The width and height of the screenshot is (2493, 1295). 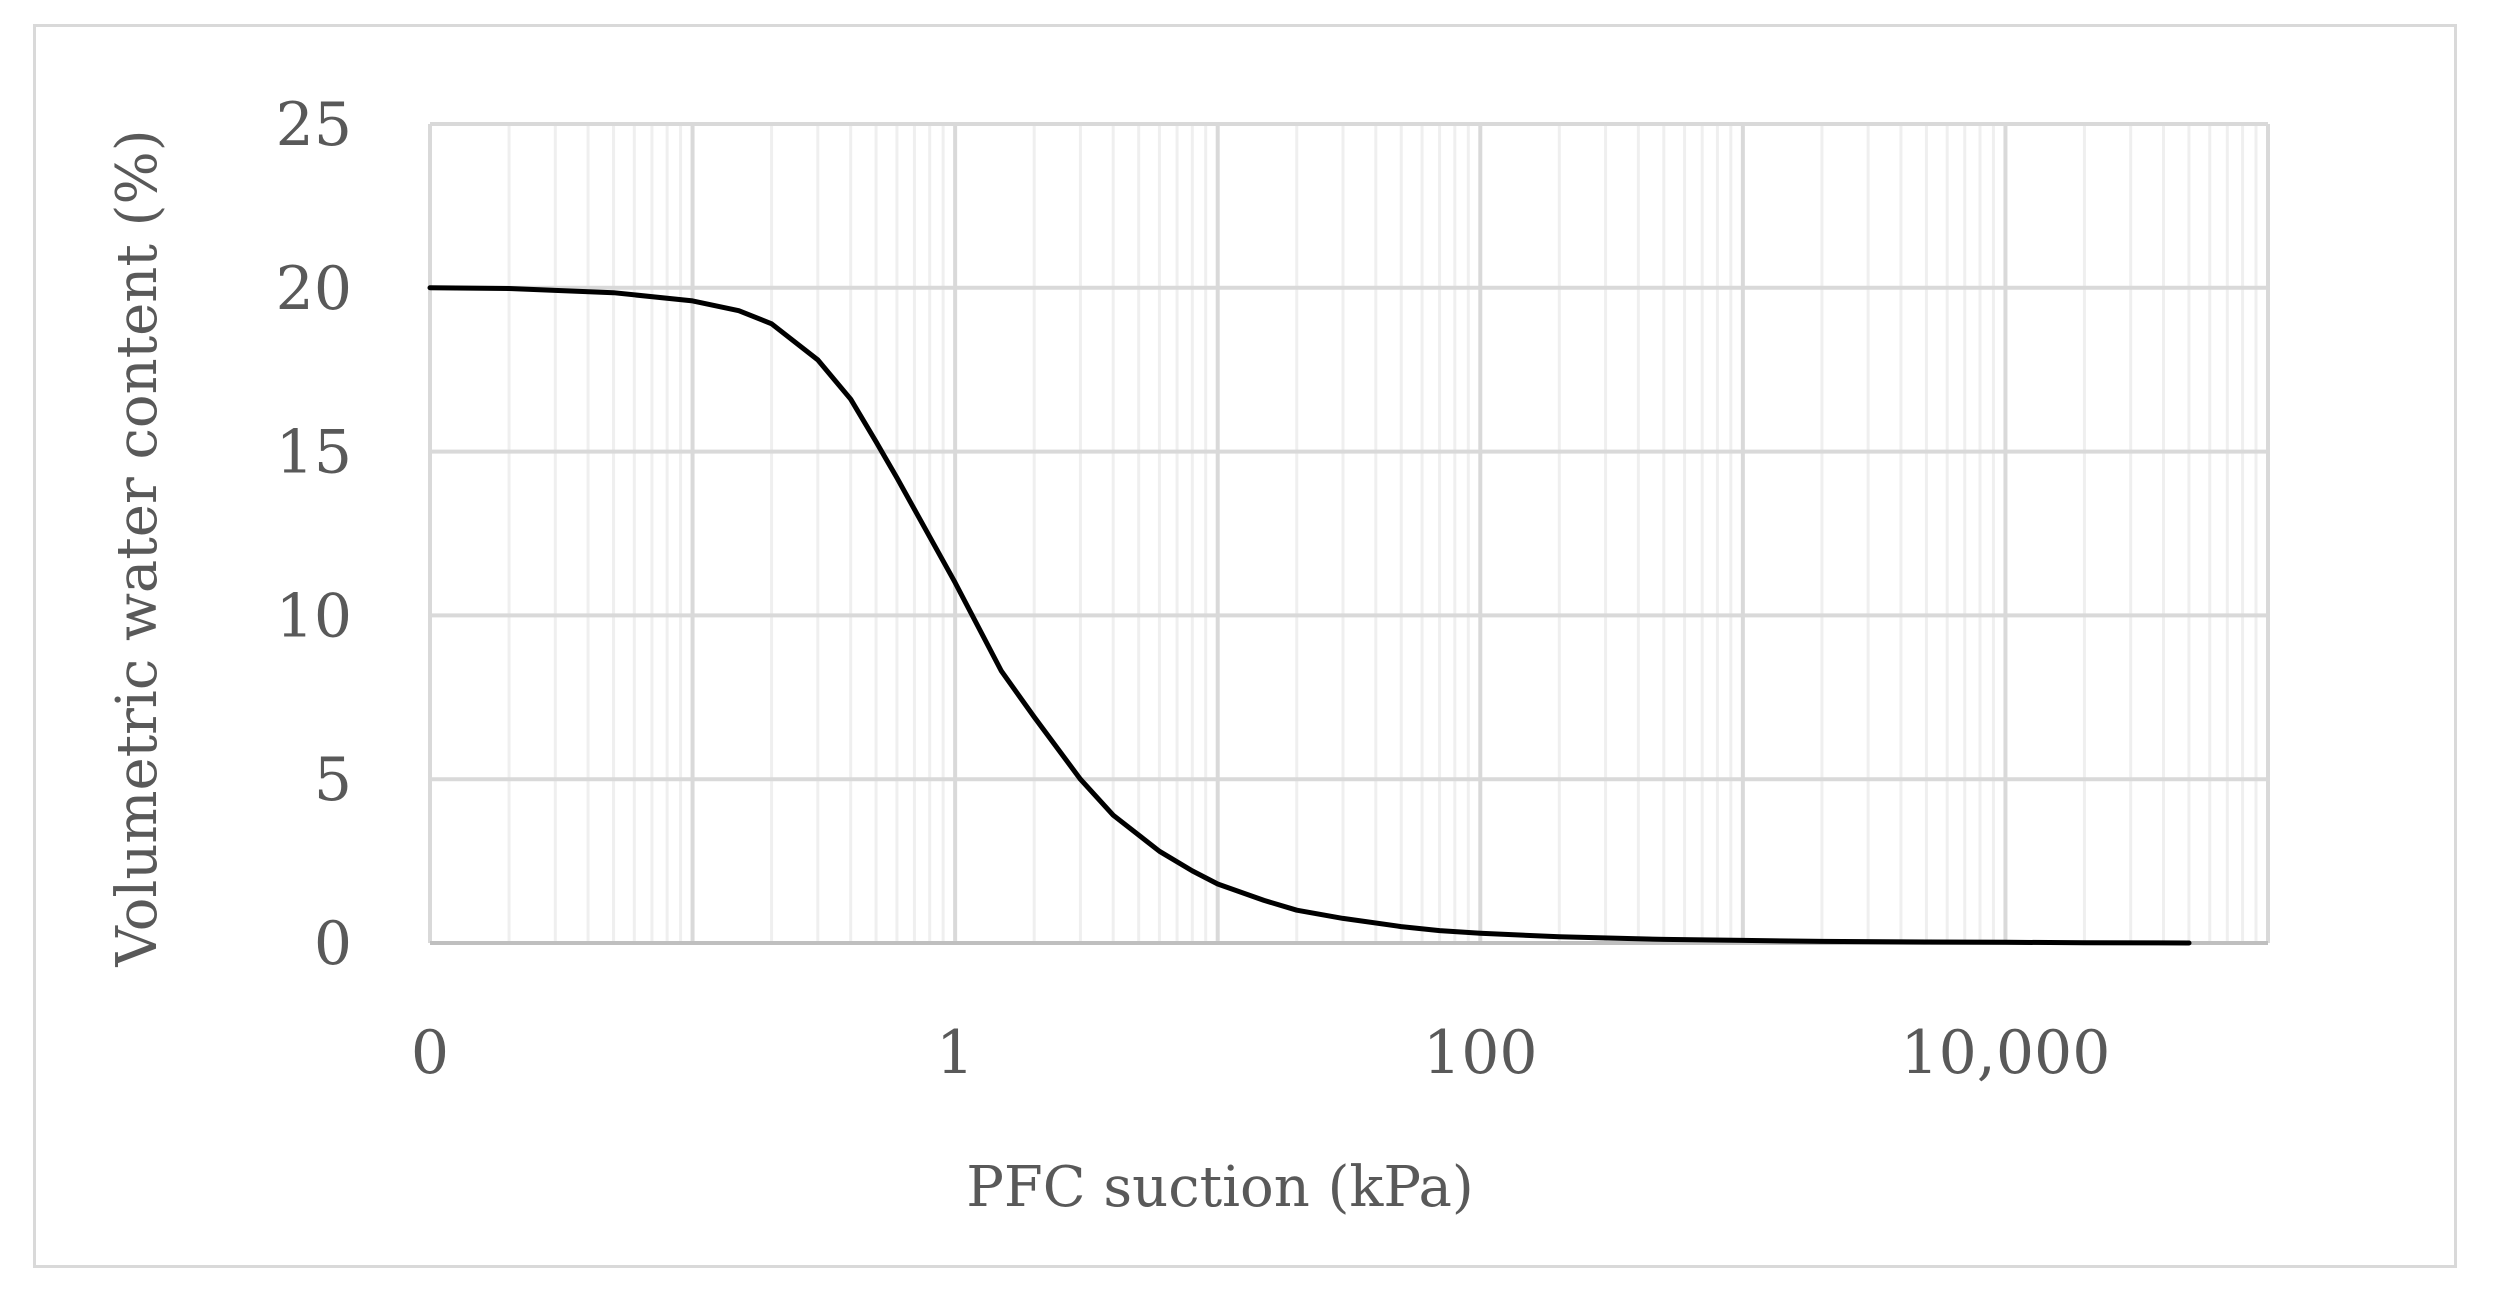 I want to click on y-axis-title: Volumetric water content (%), so click(x=137, y=548).